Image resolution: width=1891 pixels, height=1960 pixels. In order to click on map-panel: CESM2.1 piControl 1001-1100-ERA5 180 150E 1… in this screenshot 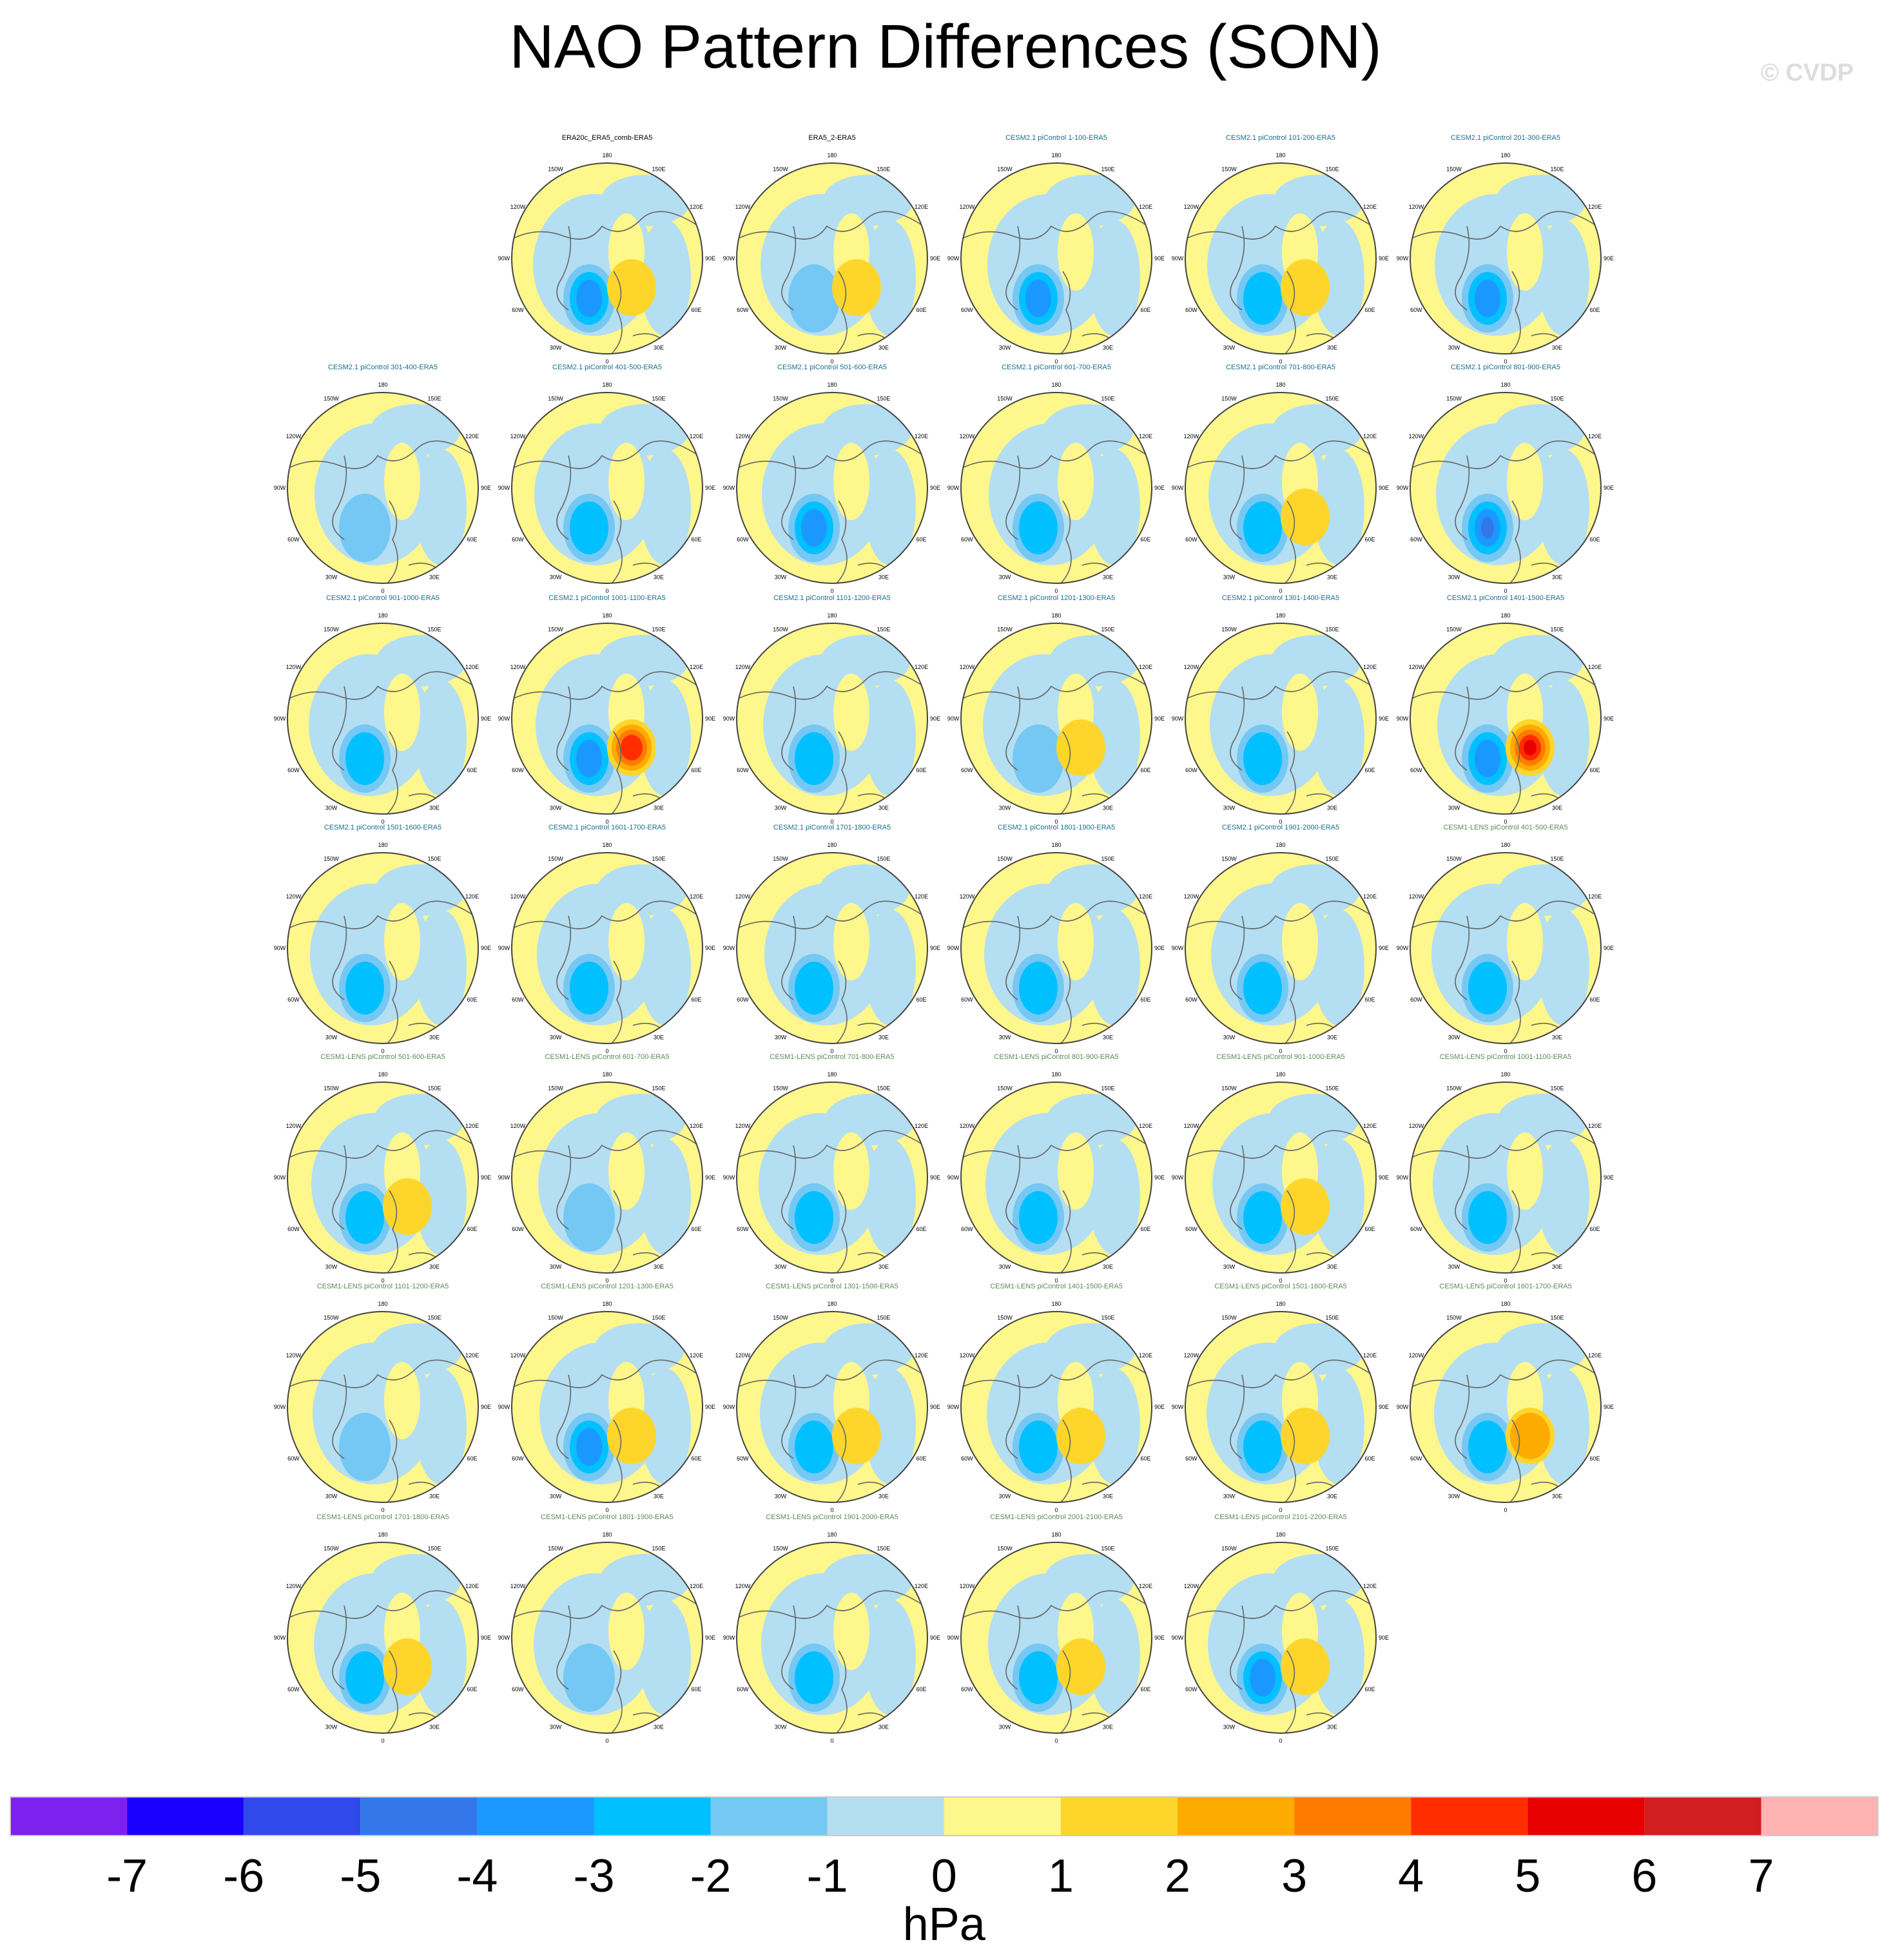, I will do `click(606, 709)`.